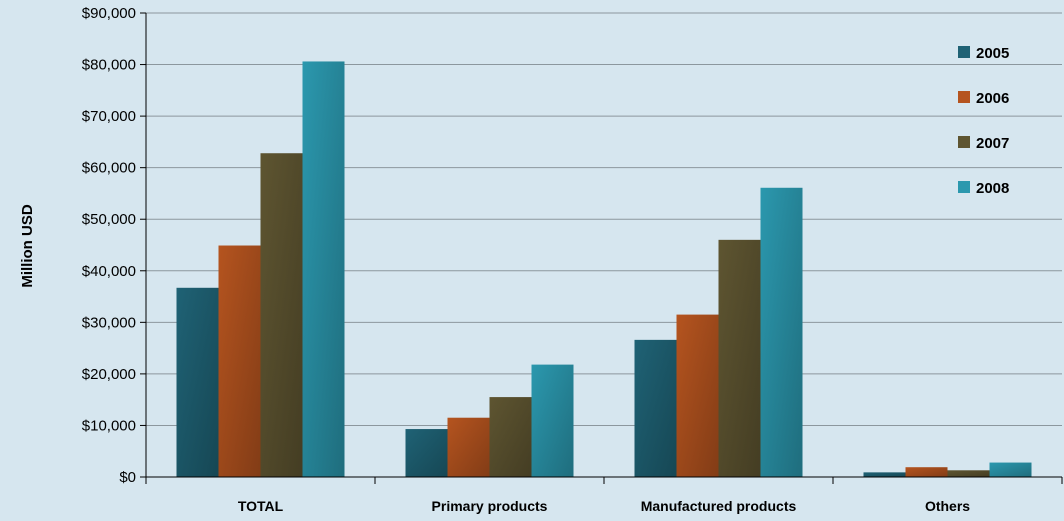 This screenshot has height=521, width=1064. Describe the element at coordinates (983, 121) in the screenshot. I see `legend: 2005 2006 2007 2008` at that location.